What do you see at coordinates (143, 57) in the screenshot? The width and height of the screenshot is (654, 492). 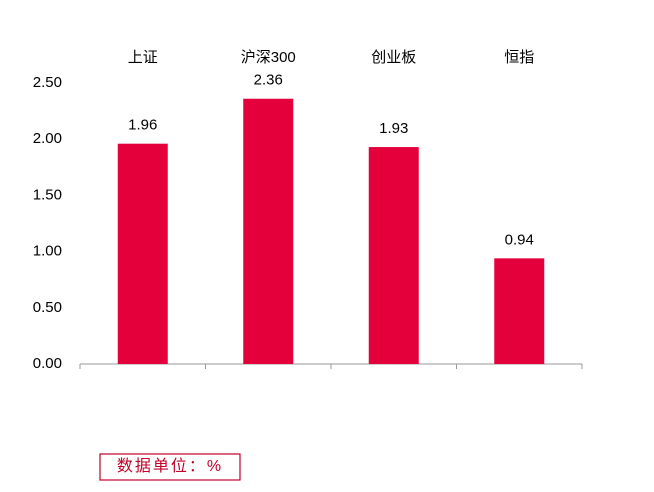 I see `category-label: 上证` at bounding box center [143, 57].